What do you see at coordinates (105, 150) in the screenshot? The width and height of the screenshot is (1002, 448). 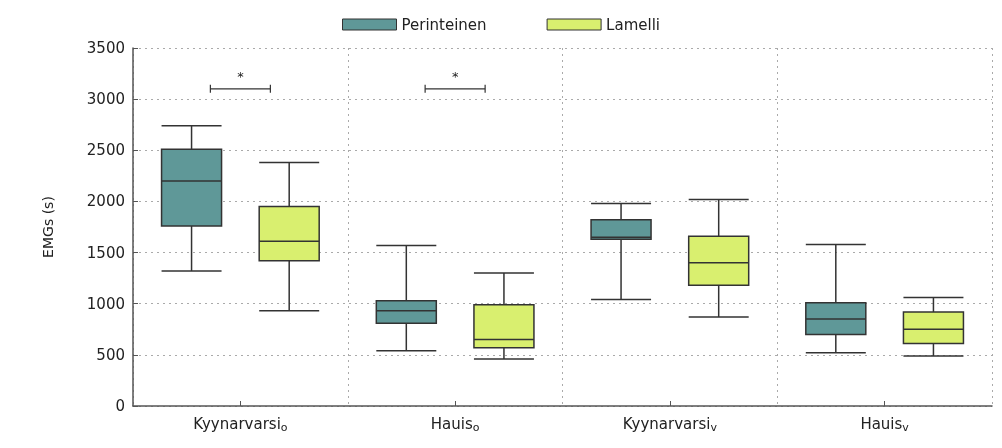 I see `y-tick-label: 2500` at bounding box center [105, 150].